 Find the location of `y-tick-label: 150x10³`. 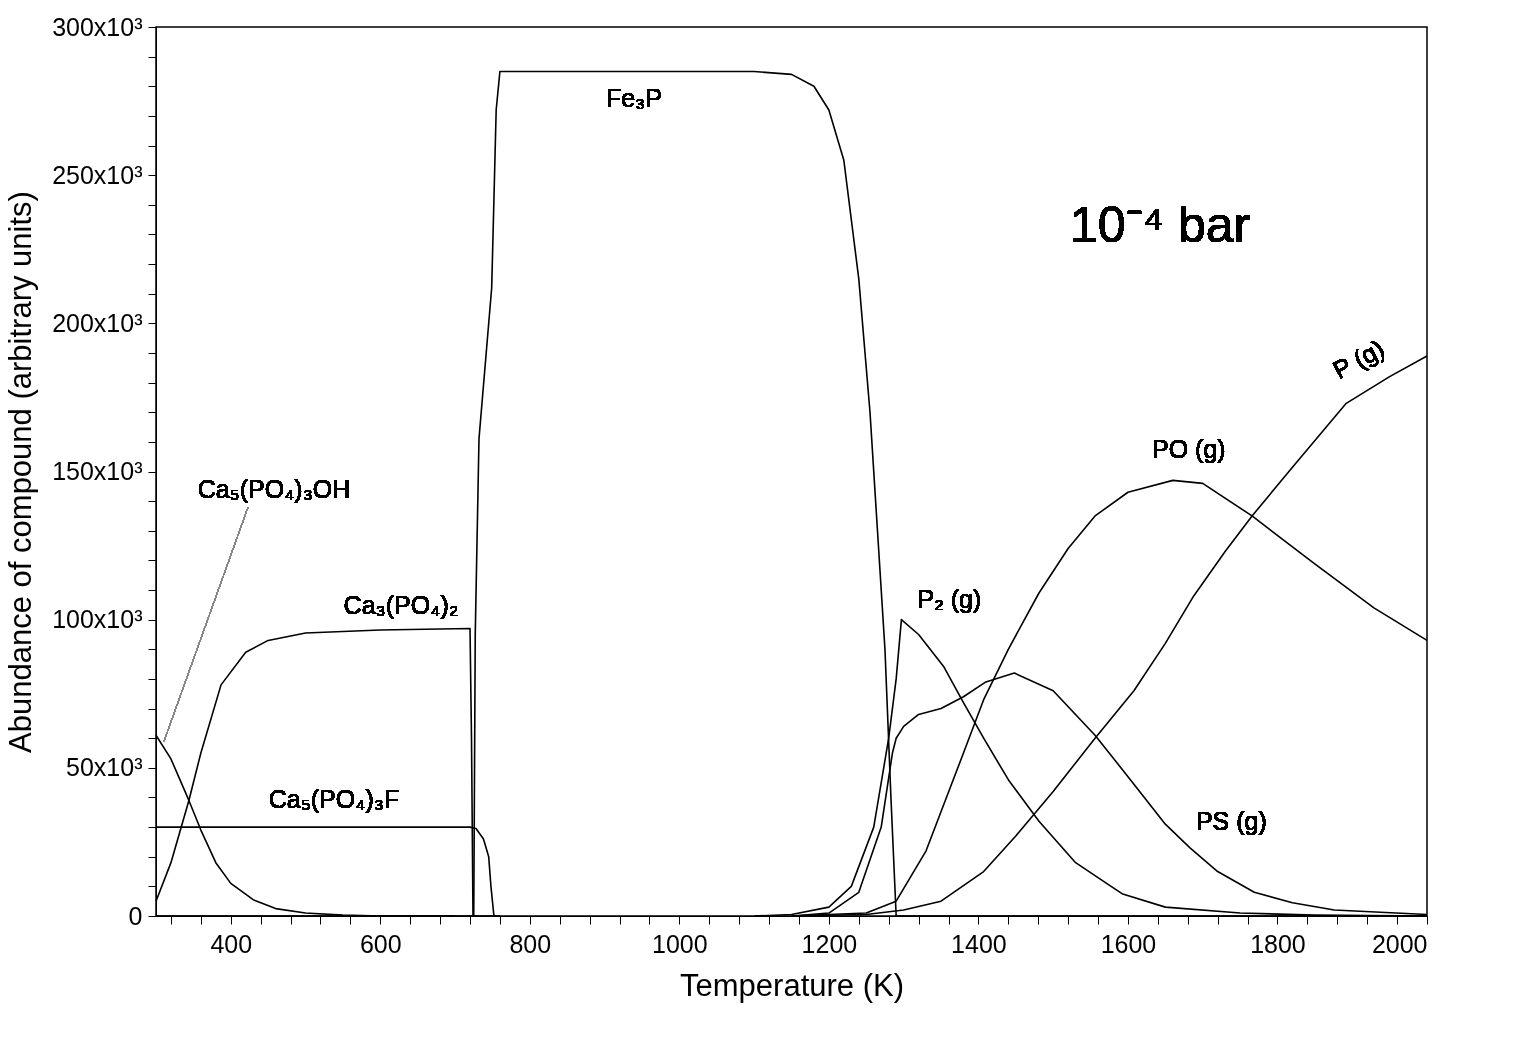

y-tick-label: 150x10³ is located at coordinates (97, 471).